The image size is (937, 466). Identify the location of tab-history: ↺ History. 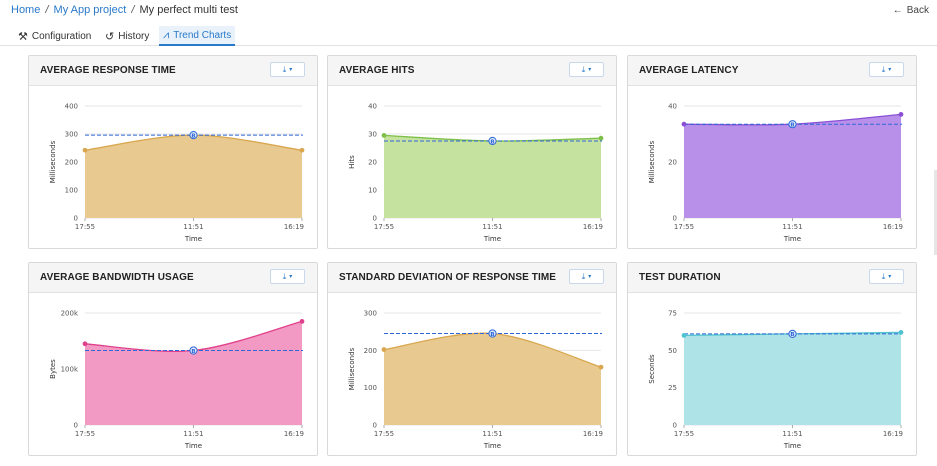
(127, 36).